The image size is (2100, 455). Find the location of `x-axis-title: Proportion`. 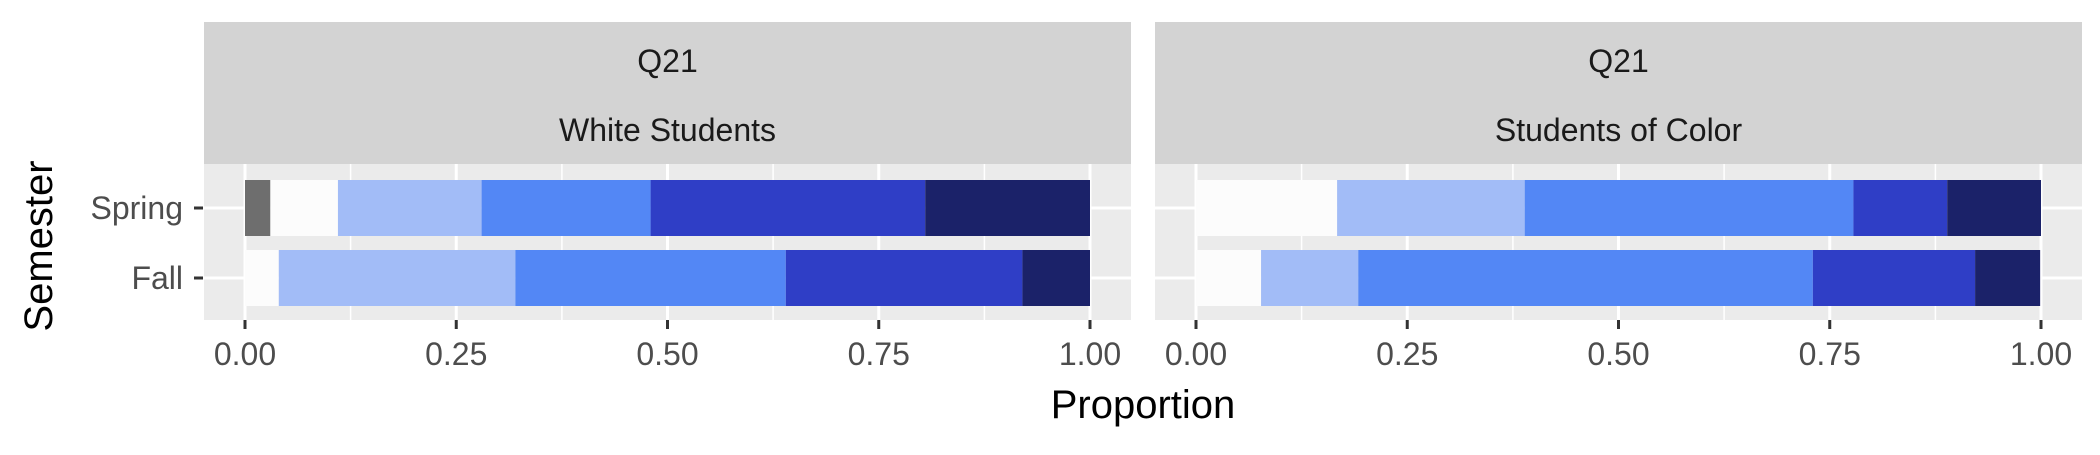

x-axis-title: Proportion is located at coordinates (1143, 405).